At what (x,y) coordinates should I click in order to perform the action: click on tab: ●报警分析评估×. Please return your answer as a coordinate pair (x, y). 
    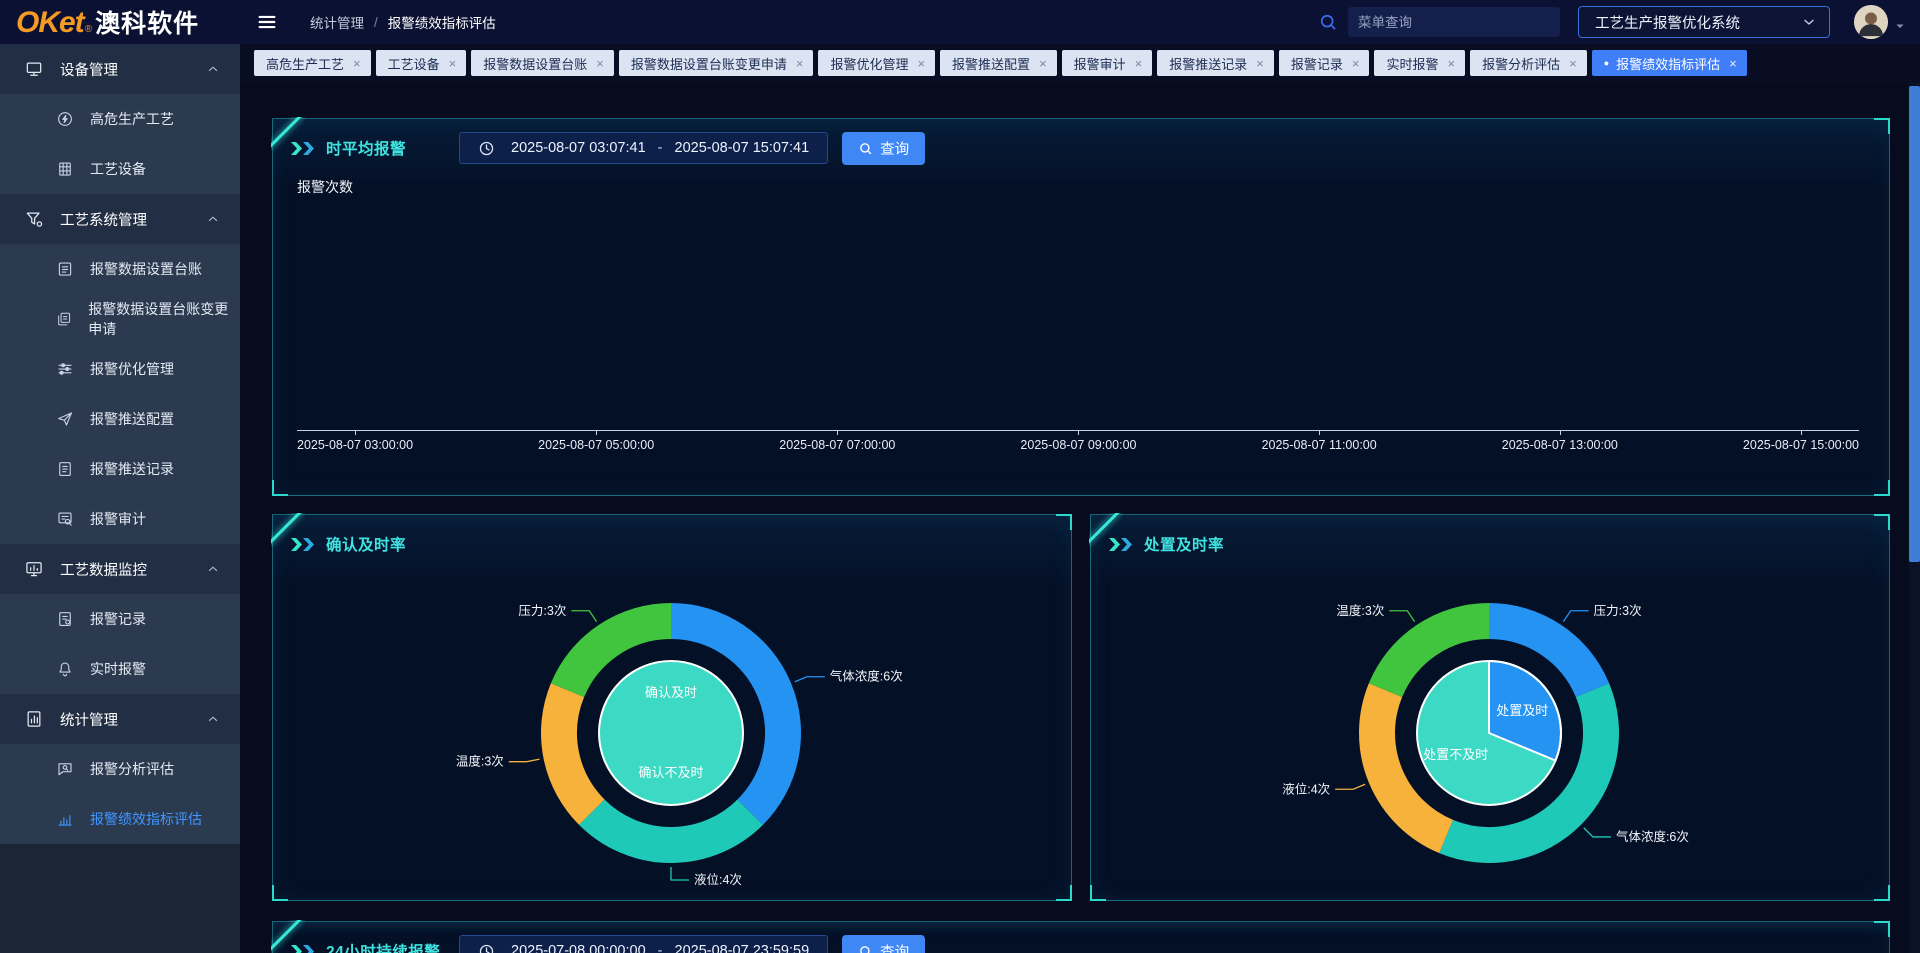
    Looking at the image, I should click on (1528, 63).